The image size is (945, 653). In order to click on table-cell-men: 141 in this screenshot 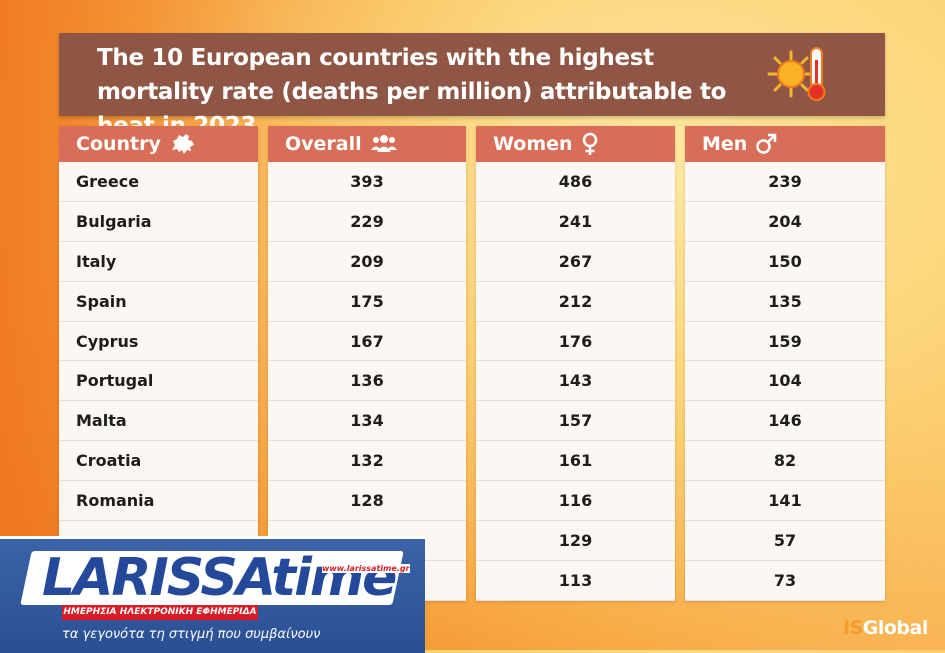, I will do `click(785, 501)`.